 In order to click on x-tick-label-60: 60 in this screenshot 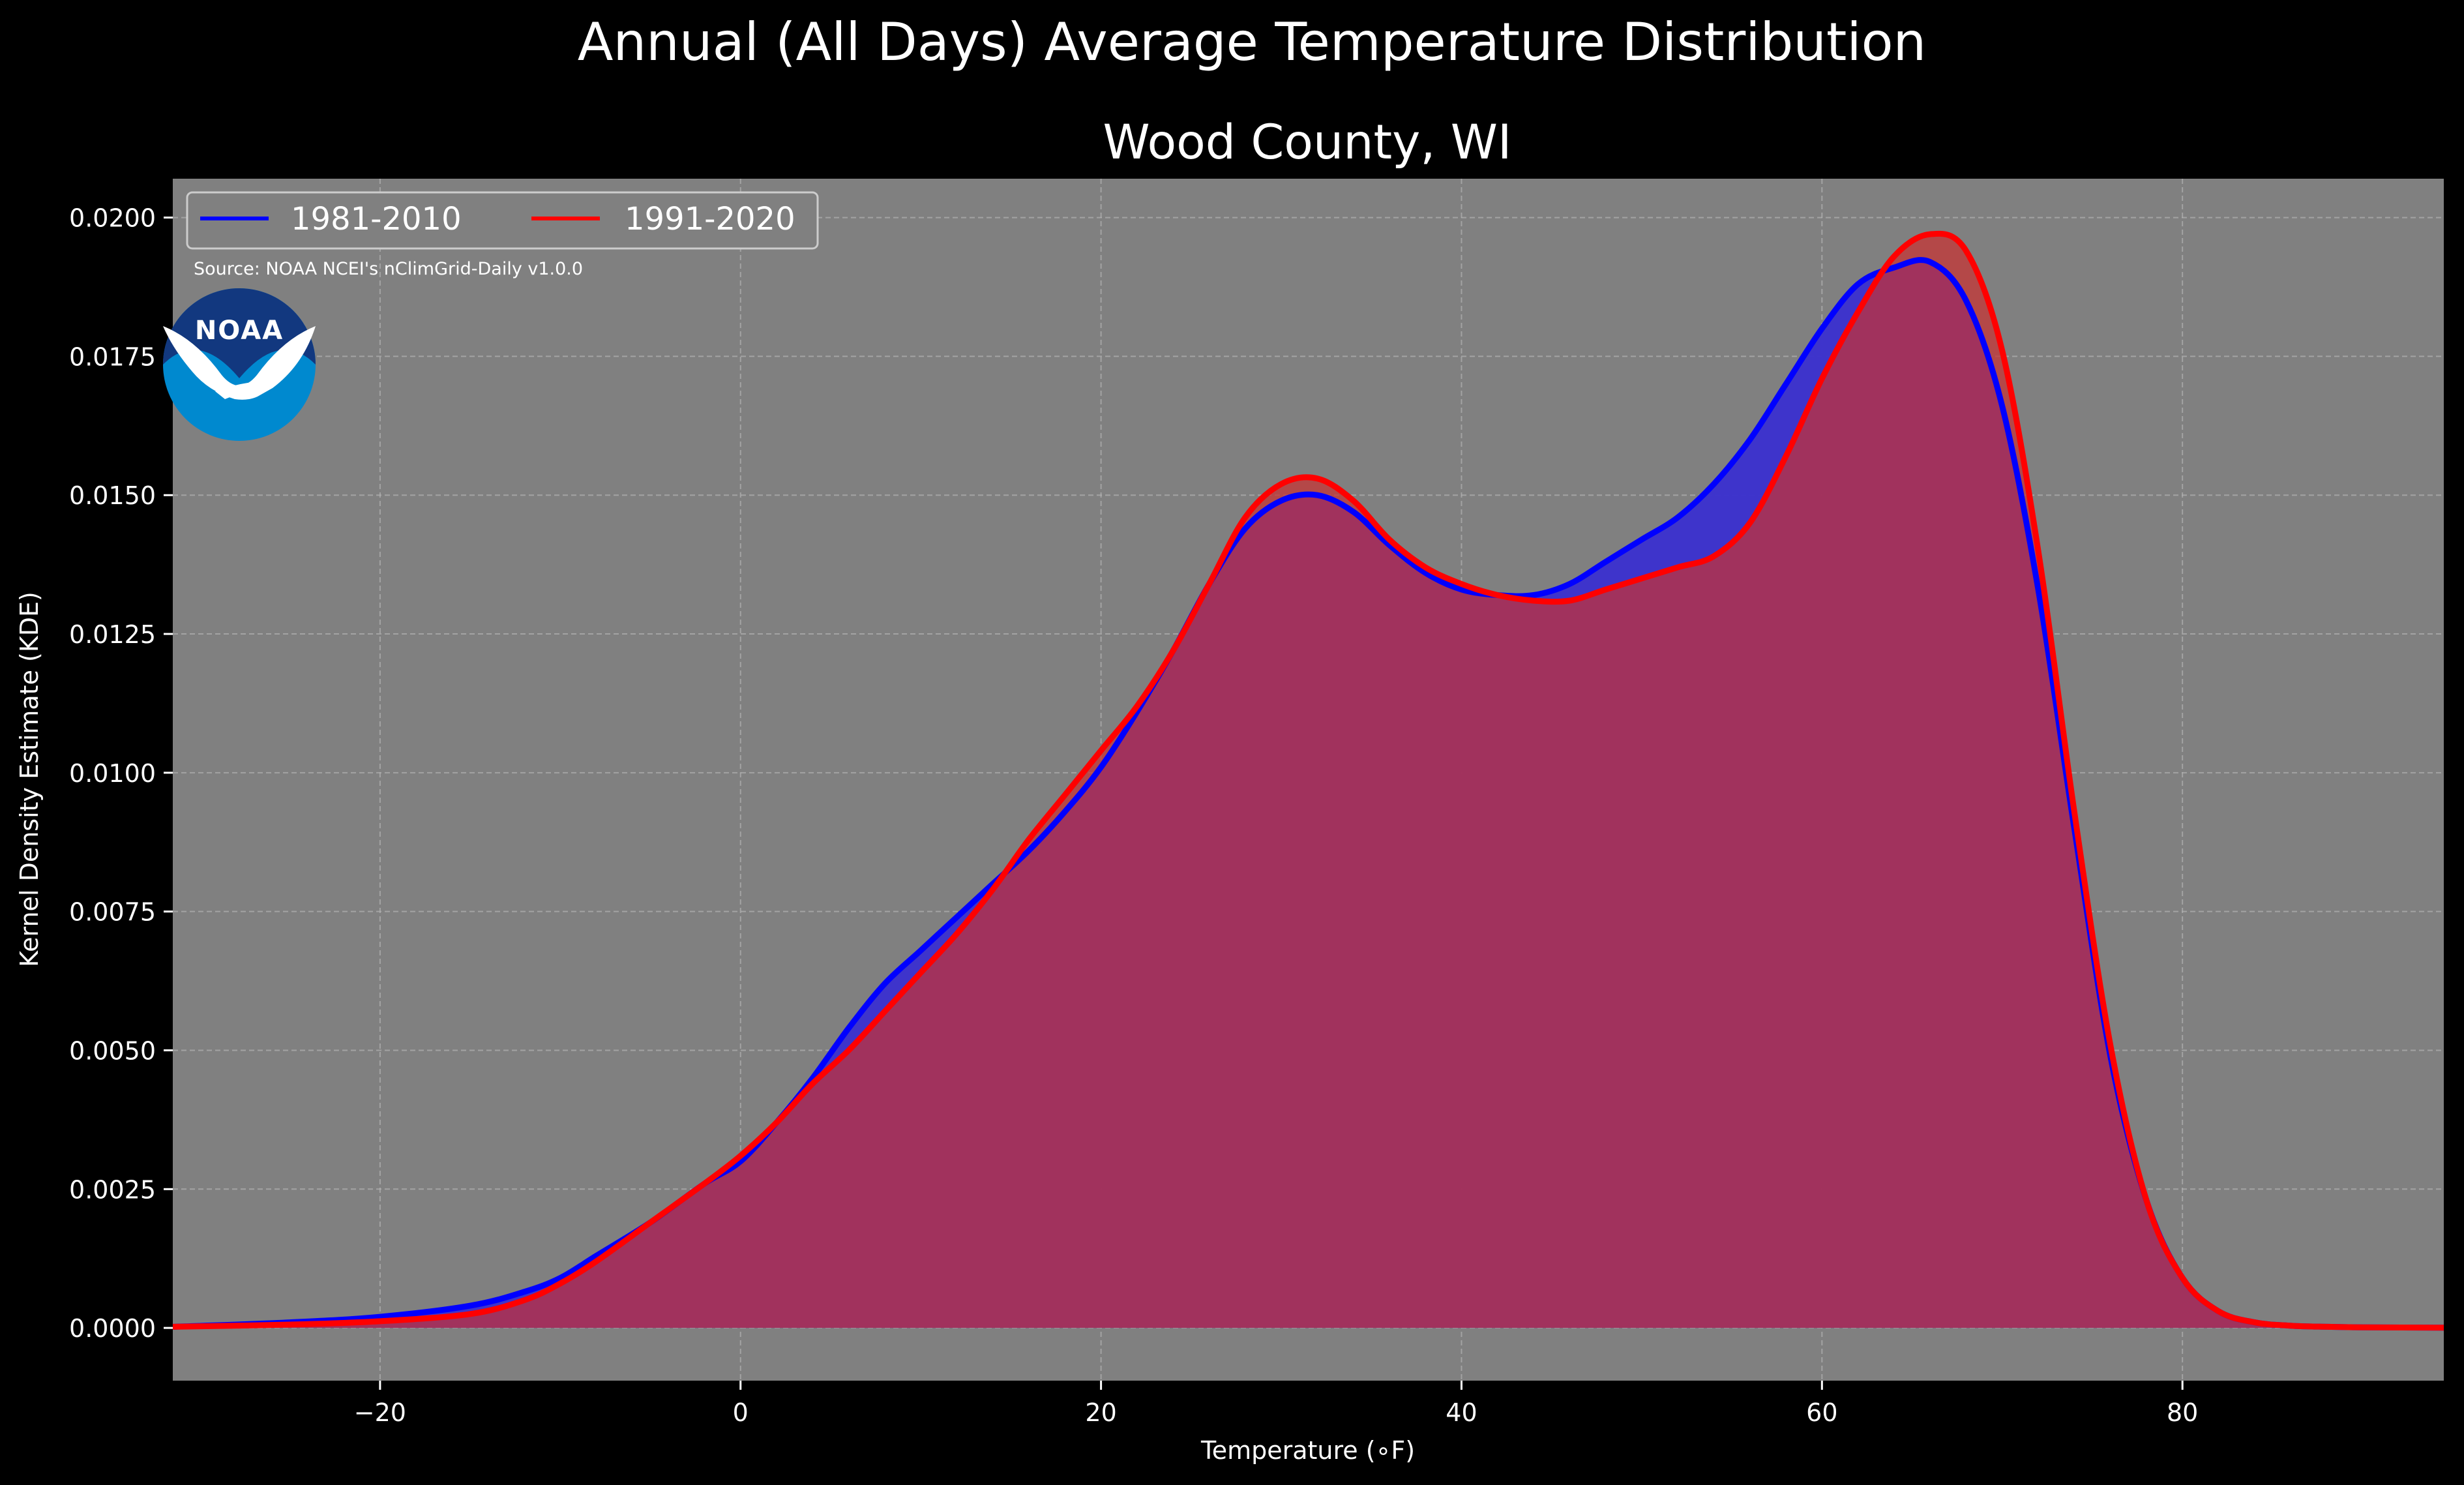, I will do `click(1821, 1413)`.